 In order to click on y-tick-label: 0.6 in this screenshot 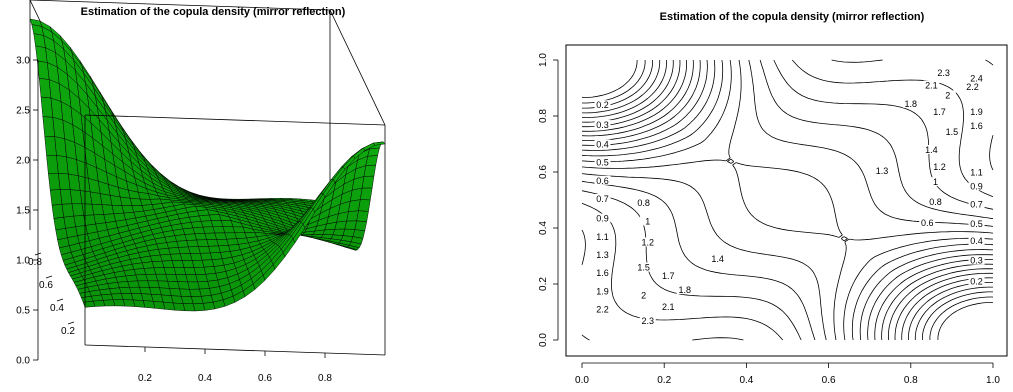, I will do `click(543, 172)`.